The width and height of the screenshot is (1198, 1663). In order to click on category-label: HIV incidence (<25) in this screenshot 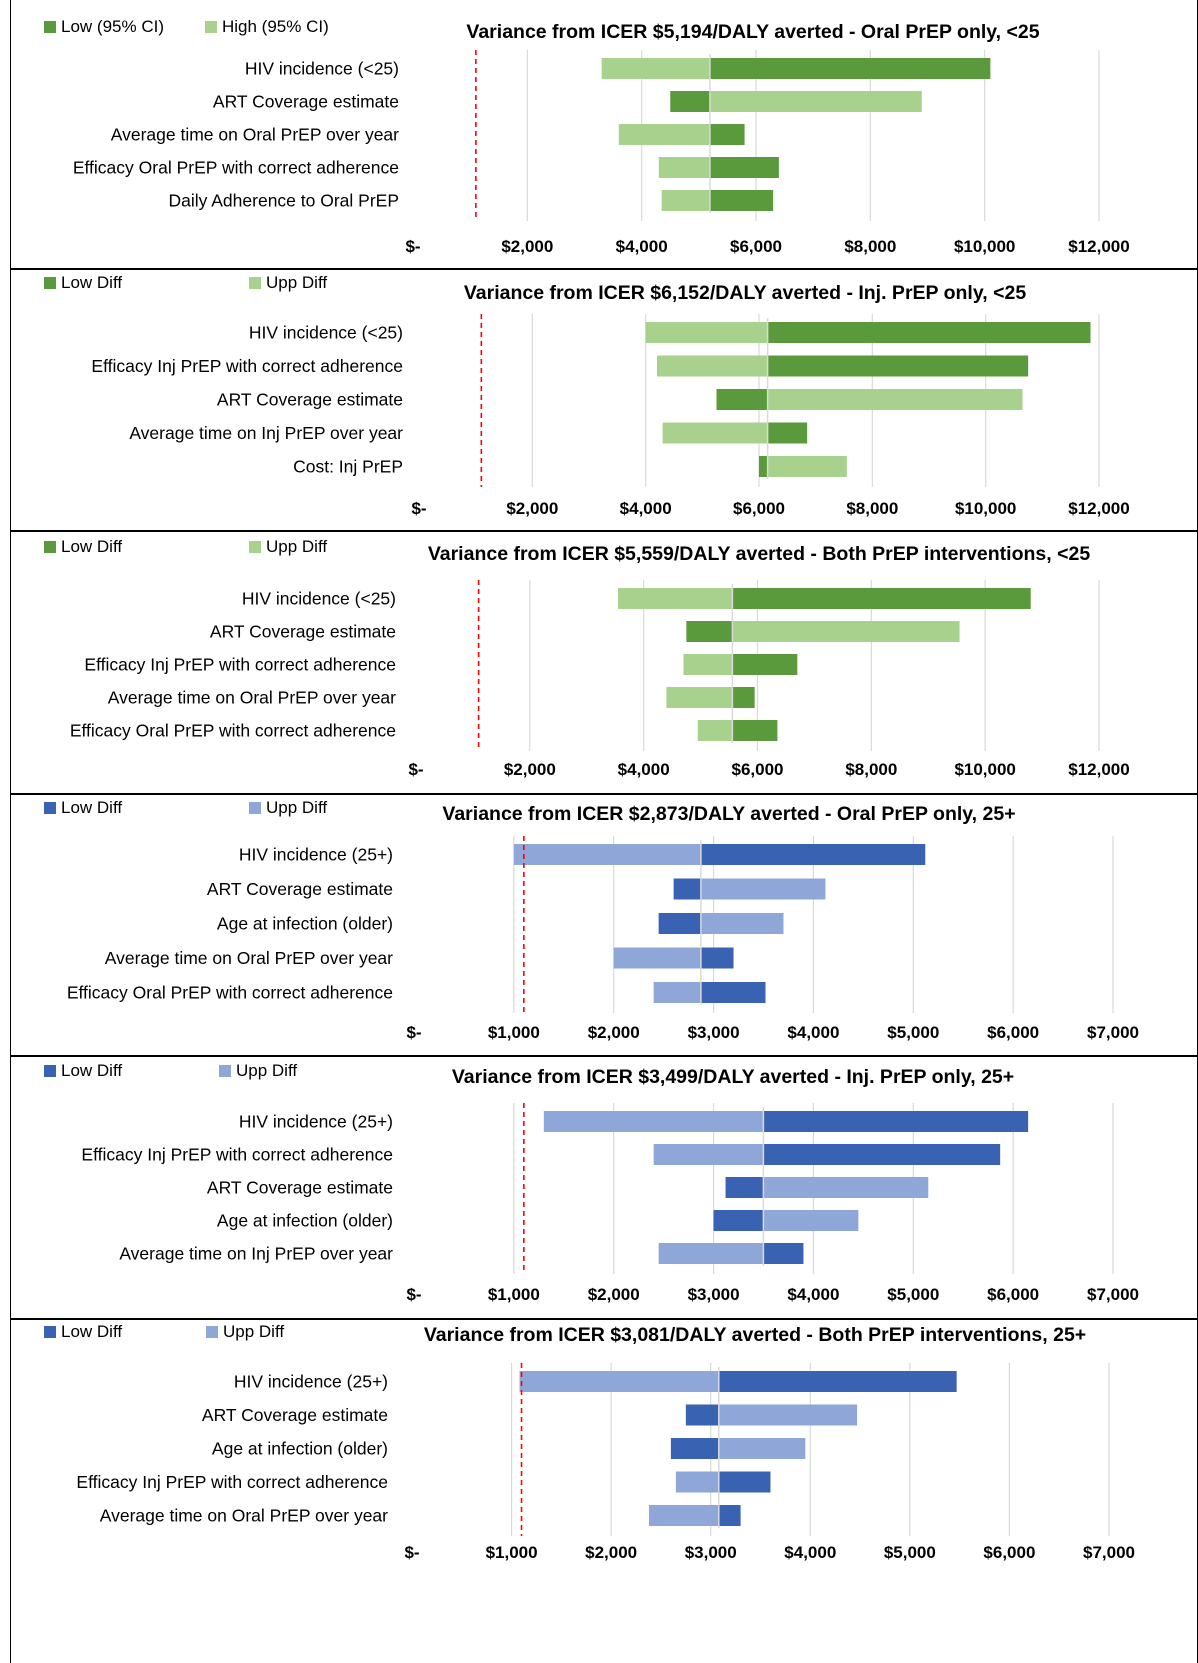, I will do `click(322, 69)`.